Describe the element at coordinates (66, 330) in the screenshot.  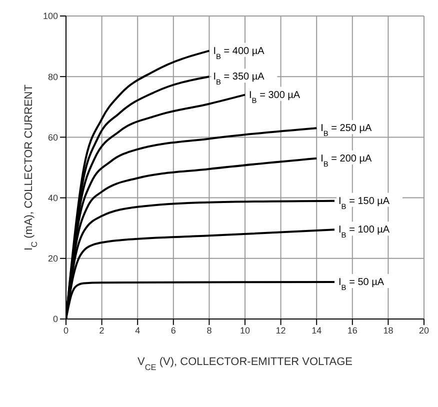
I see `x-tick-label: 0` at that location.